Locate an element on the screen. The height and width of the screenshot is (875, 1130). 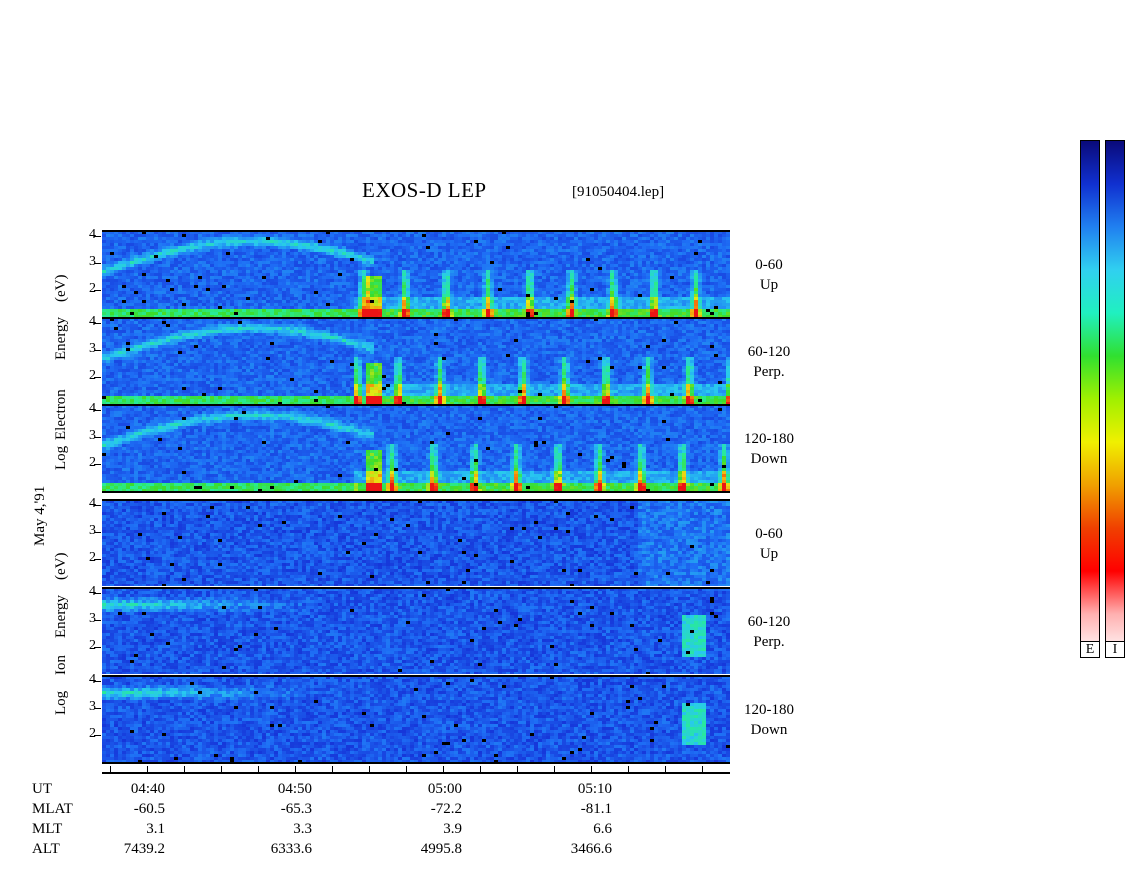
spectrogram-image is located at coordinates (416, 274).